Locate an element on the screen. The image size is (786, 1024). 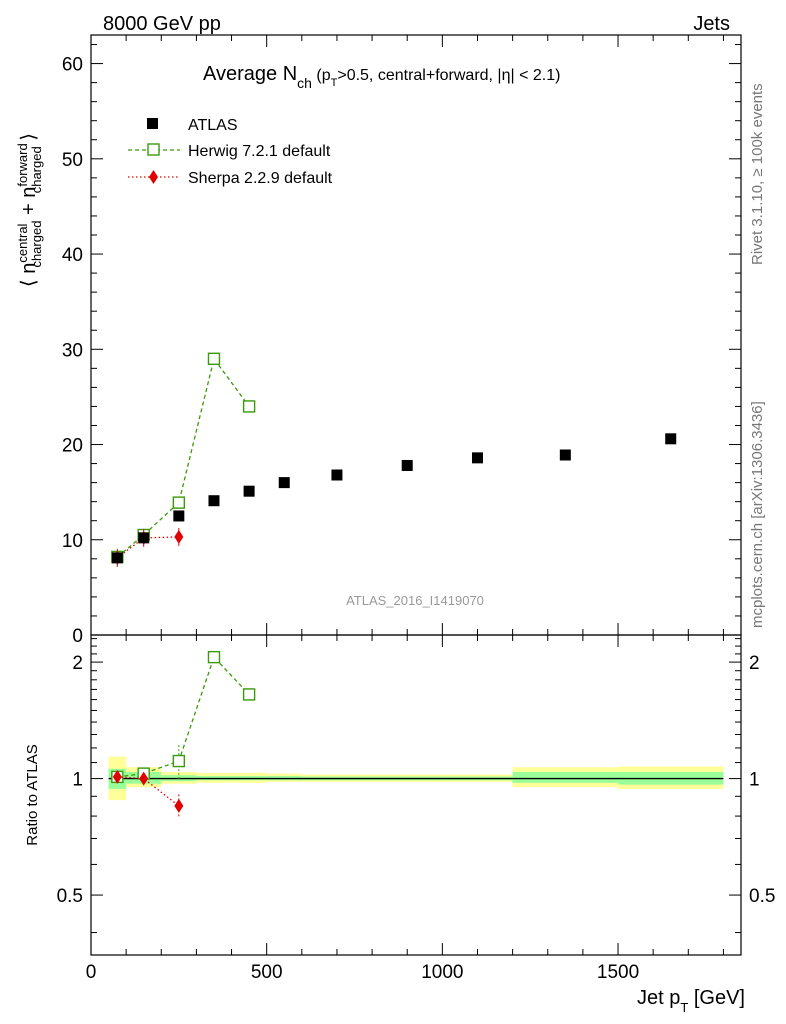
legend-atlas-marker is located at coordinates (152, 123).